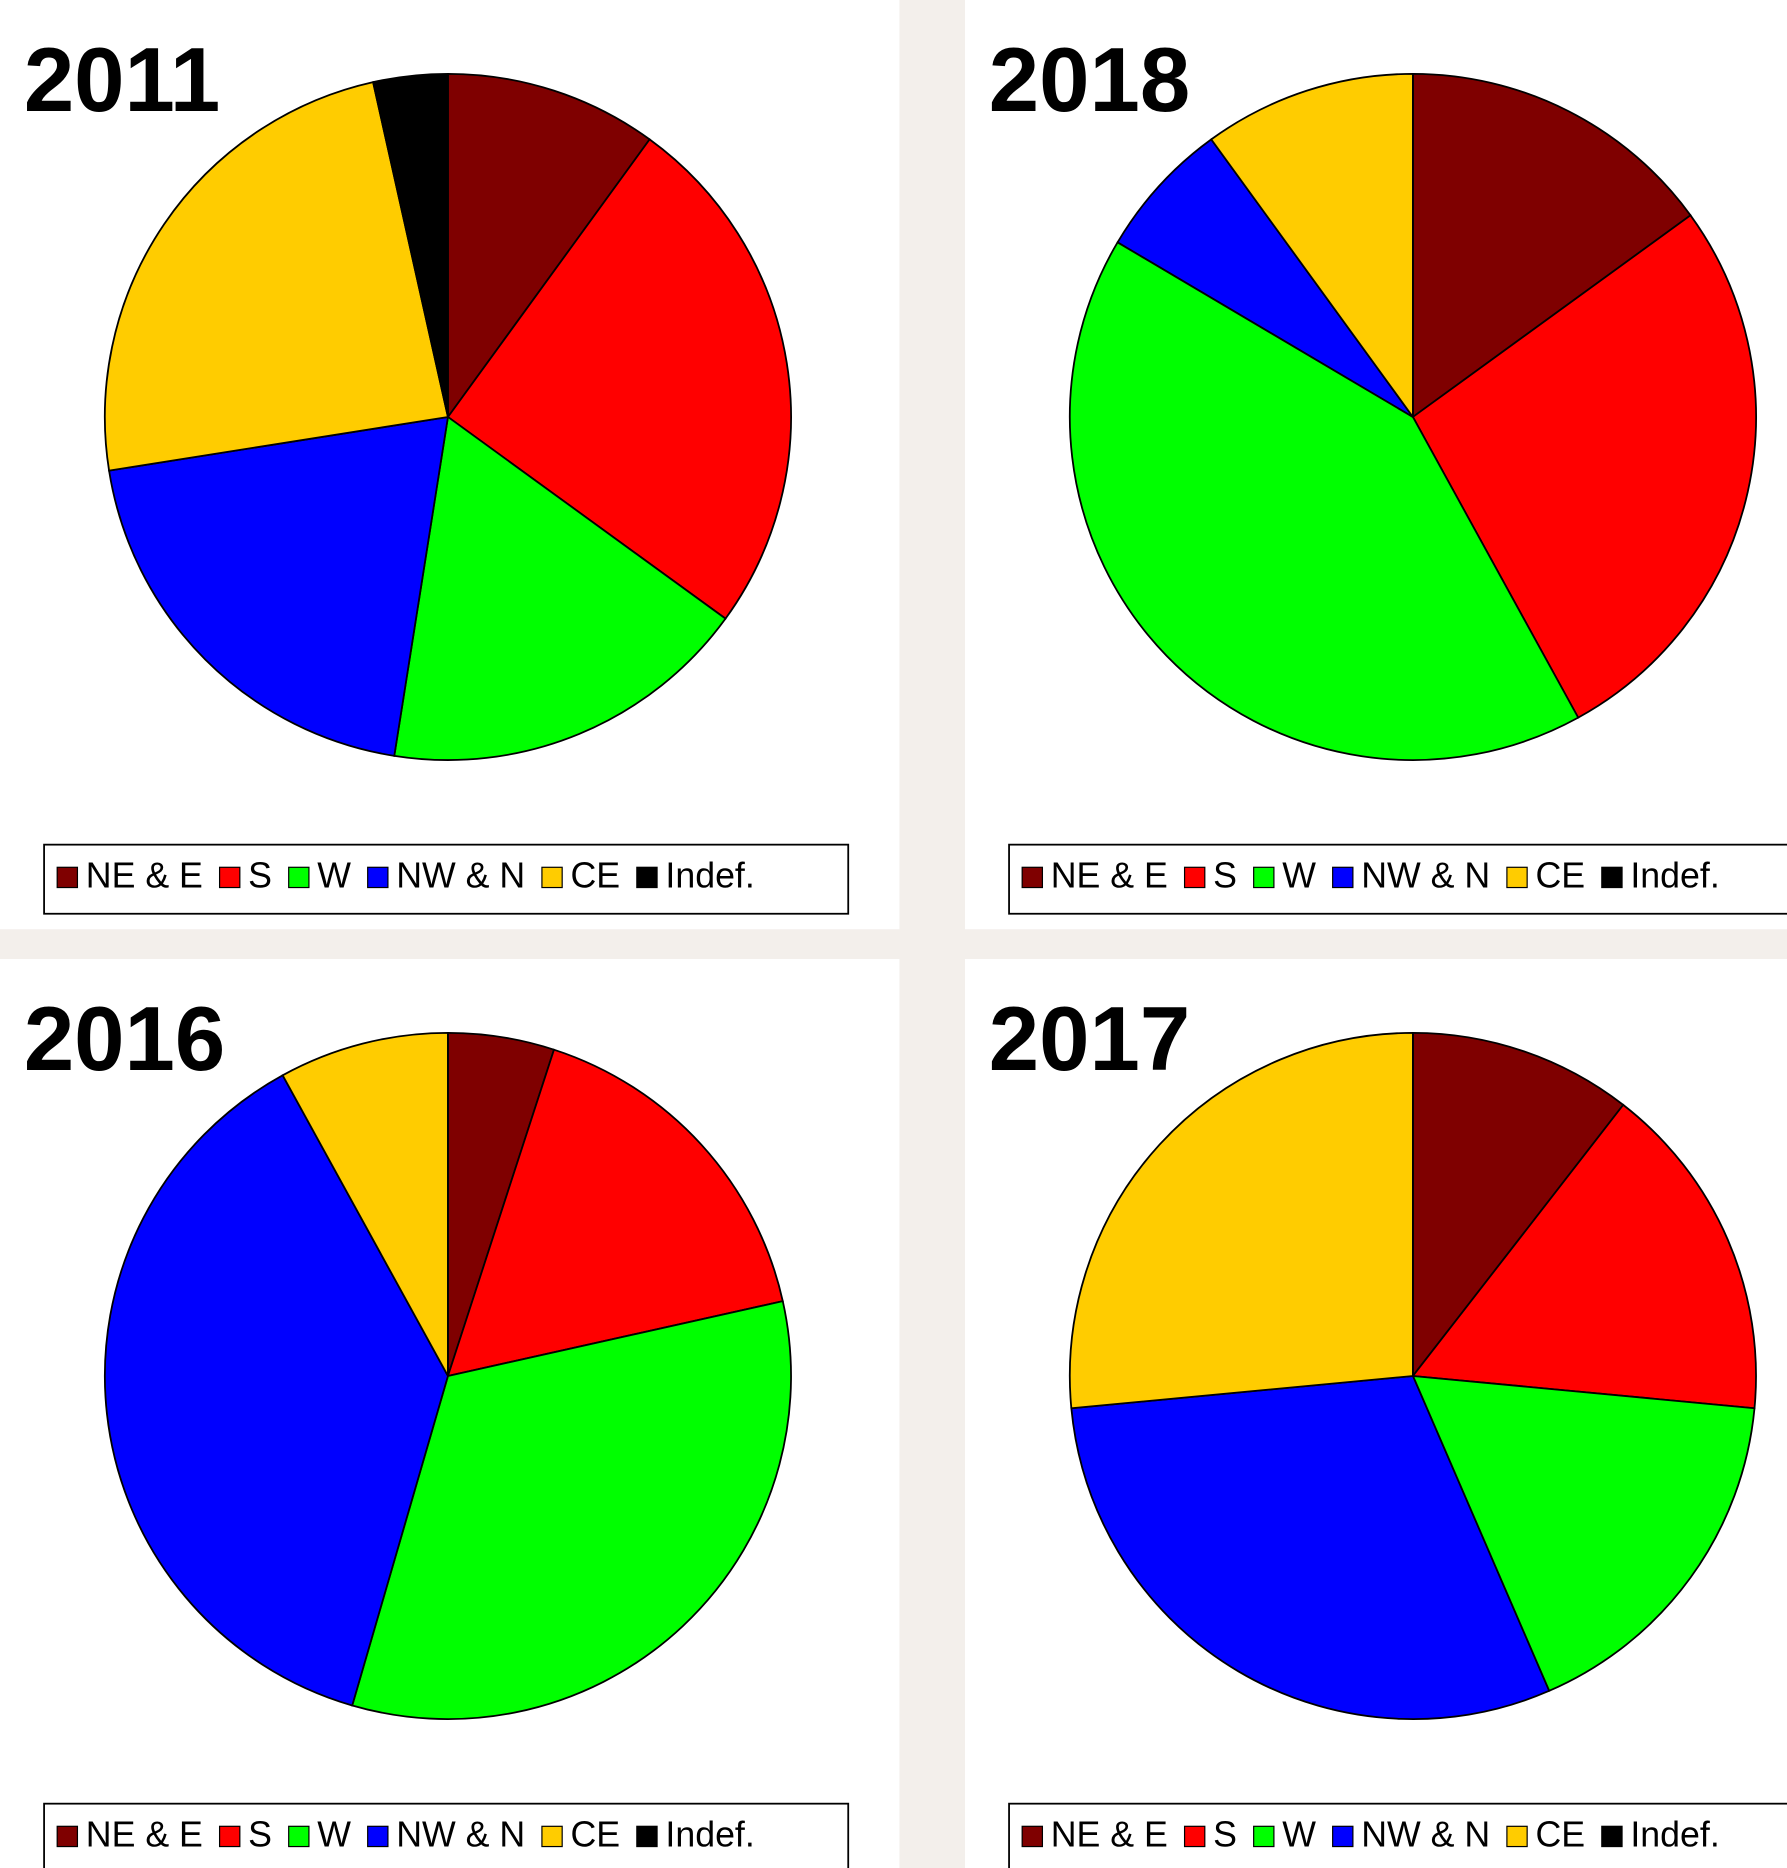 This screenshot has width=1787, height=1868. What do you see at coordinates (1089, 1039) in the screenshot?
I see `chart-title: 2017` at bounding box center [1089, 1039].